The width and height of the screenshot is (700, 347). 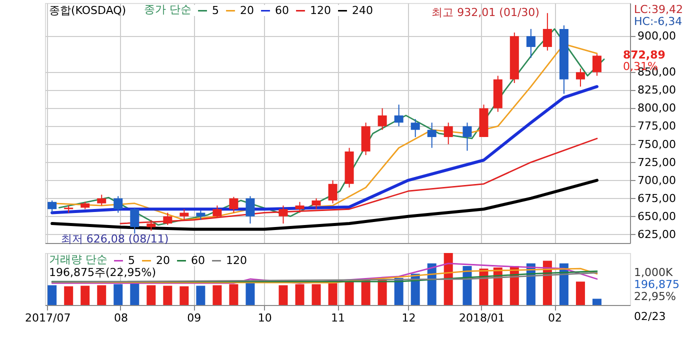 What do you see at coordinates (265, 318) in the screenshot?
I see `x-tick-label: 10` at bounding box center [265, 318].